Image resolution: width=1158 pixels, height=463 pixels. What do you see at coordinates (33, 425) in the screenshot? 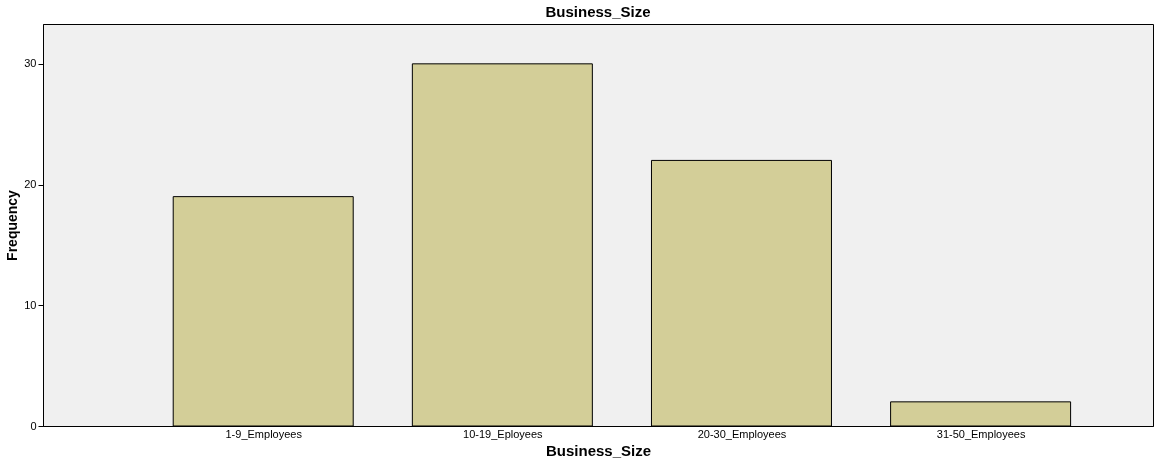
I see `y-tick-label: 0` at bounding box center [33, 425].